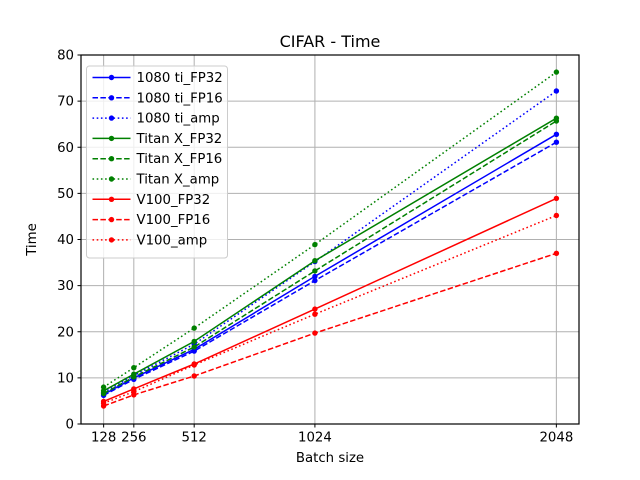  I want to click on legend-item: V100_amp, so click(150, 240).